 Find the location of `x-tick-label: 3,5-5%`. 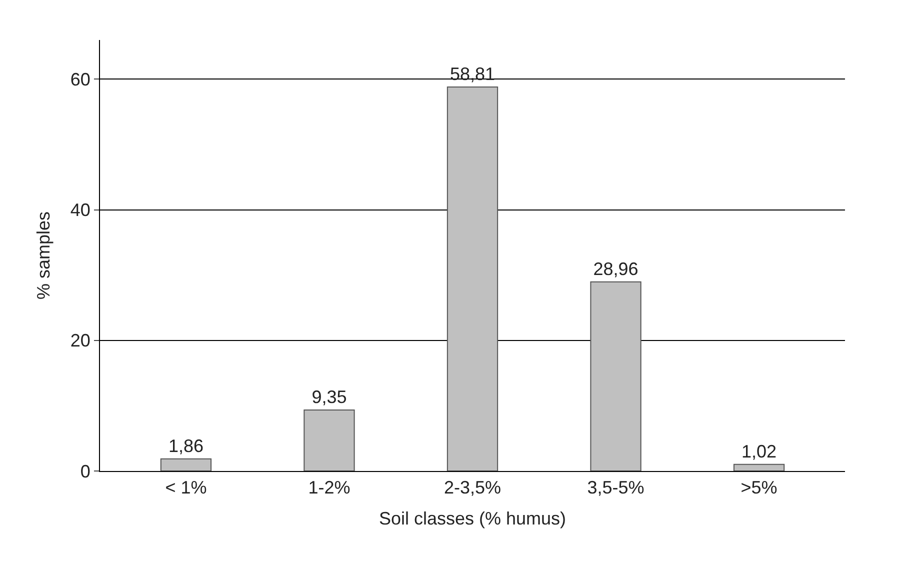

x-tick-label: 3,5-5% is located at coordinates (615, 488).